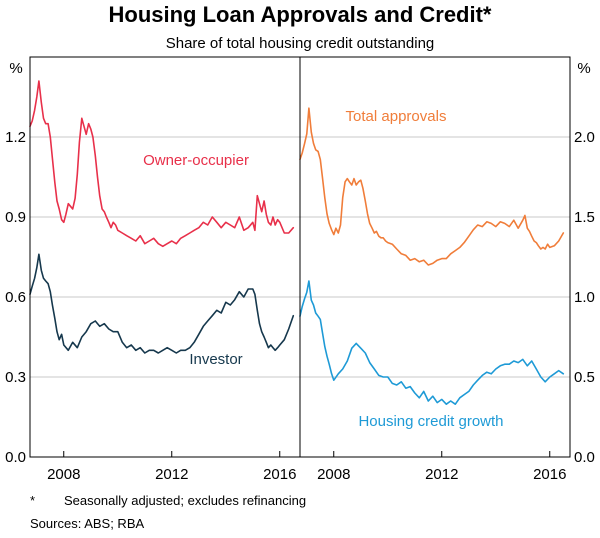  I want to click on x-tick-label-left-2008: 2008, so click(63, 474).